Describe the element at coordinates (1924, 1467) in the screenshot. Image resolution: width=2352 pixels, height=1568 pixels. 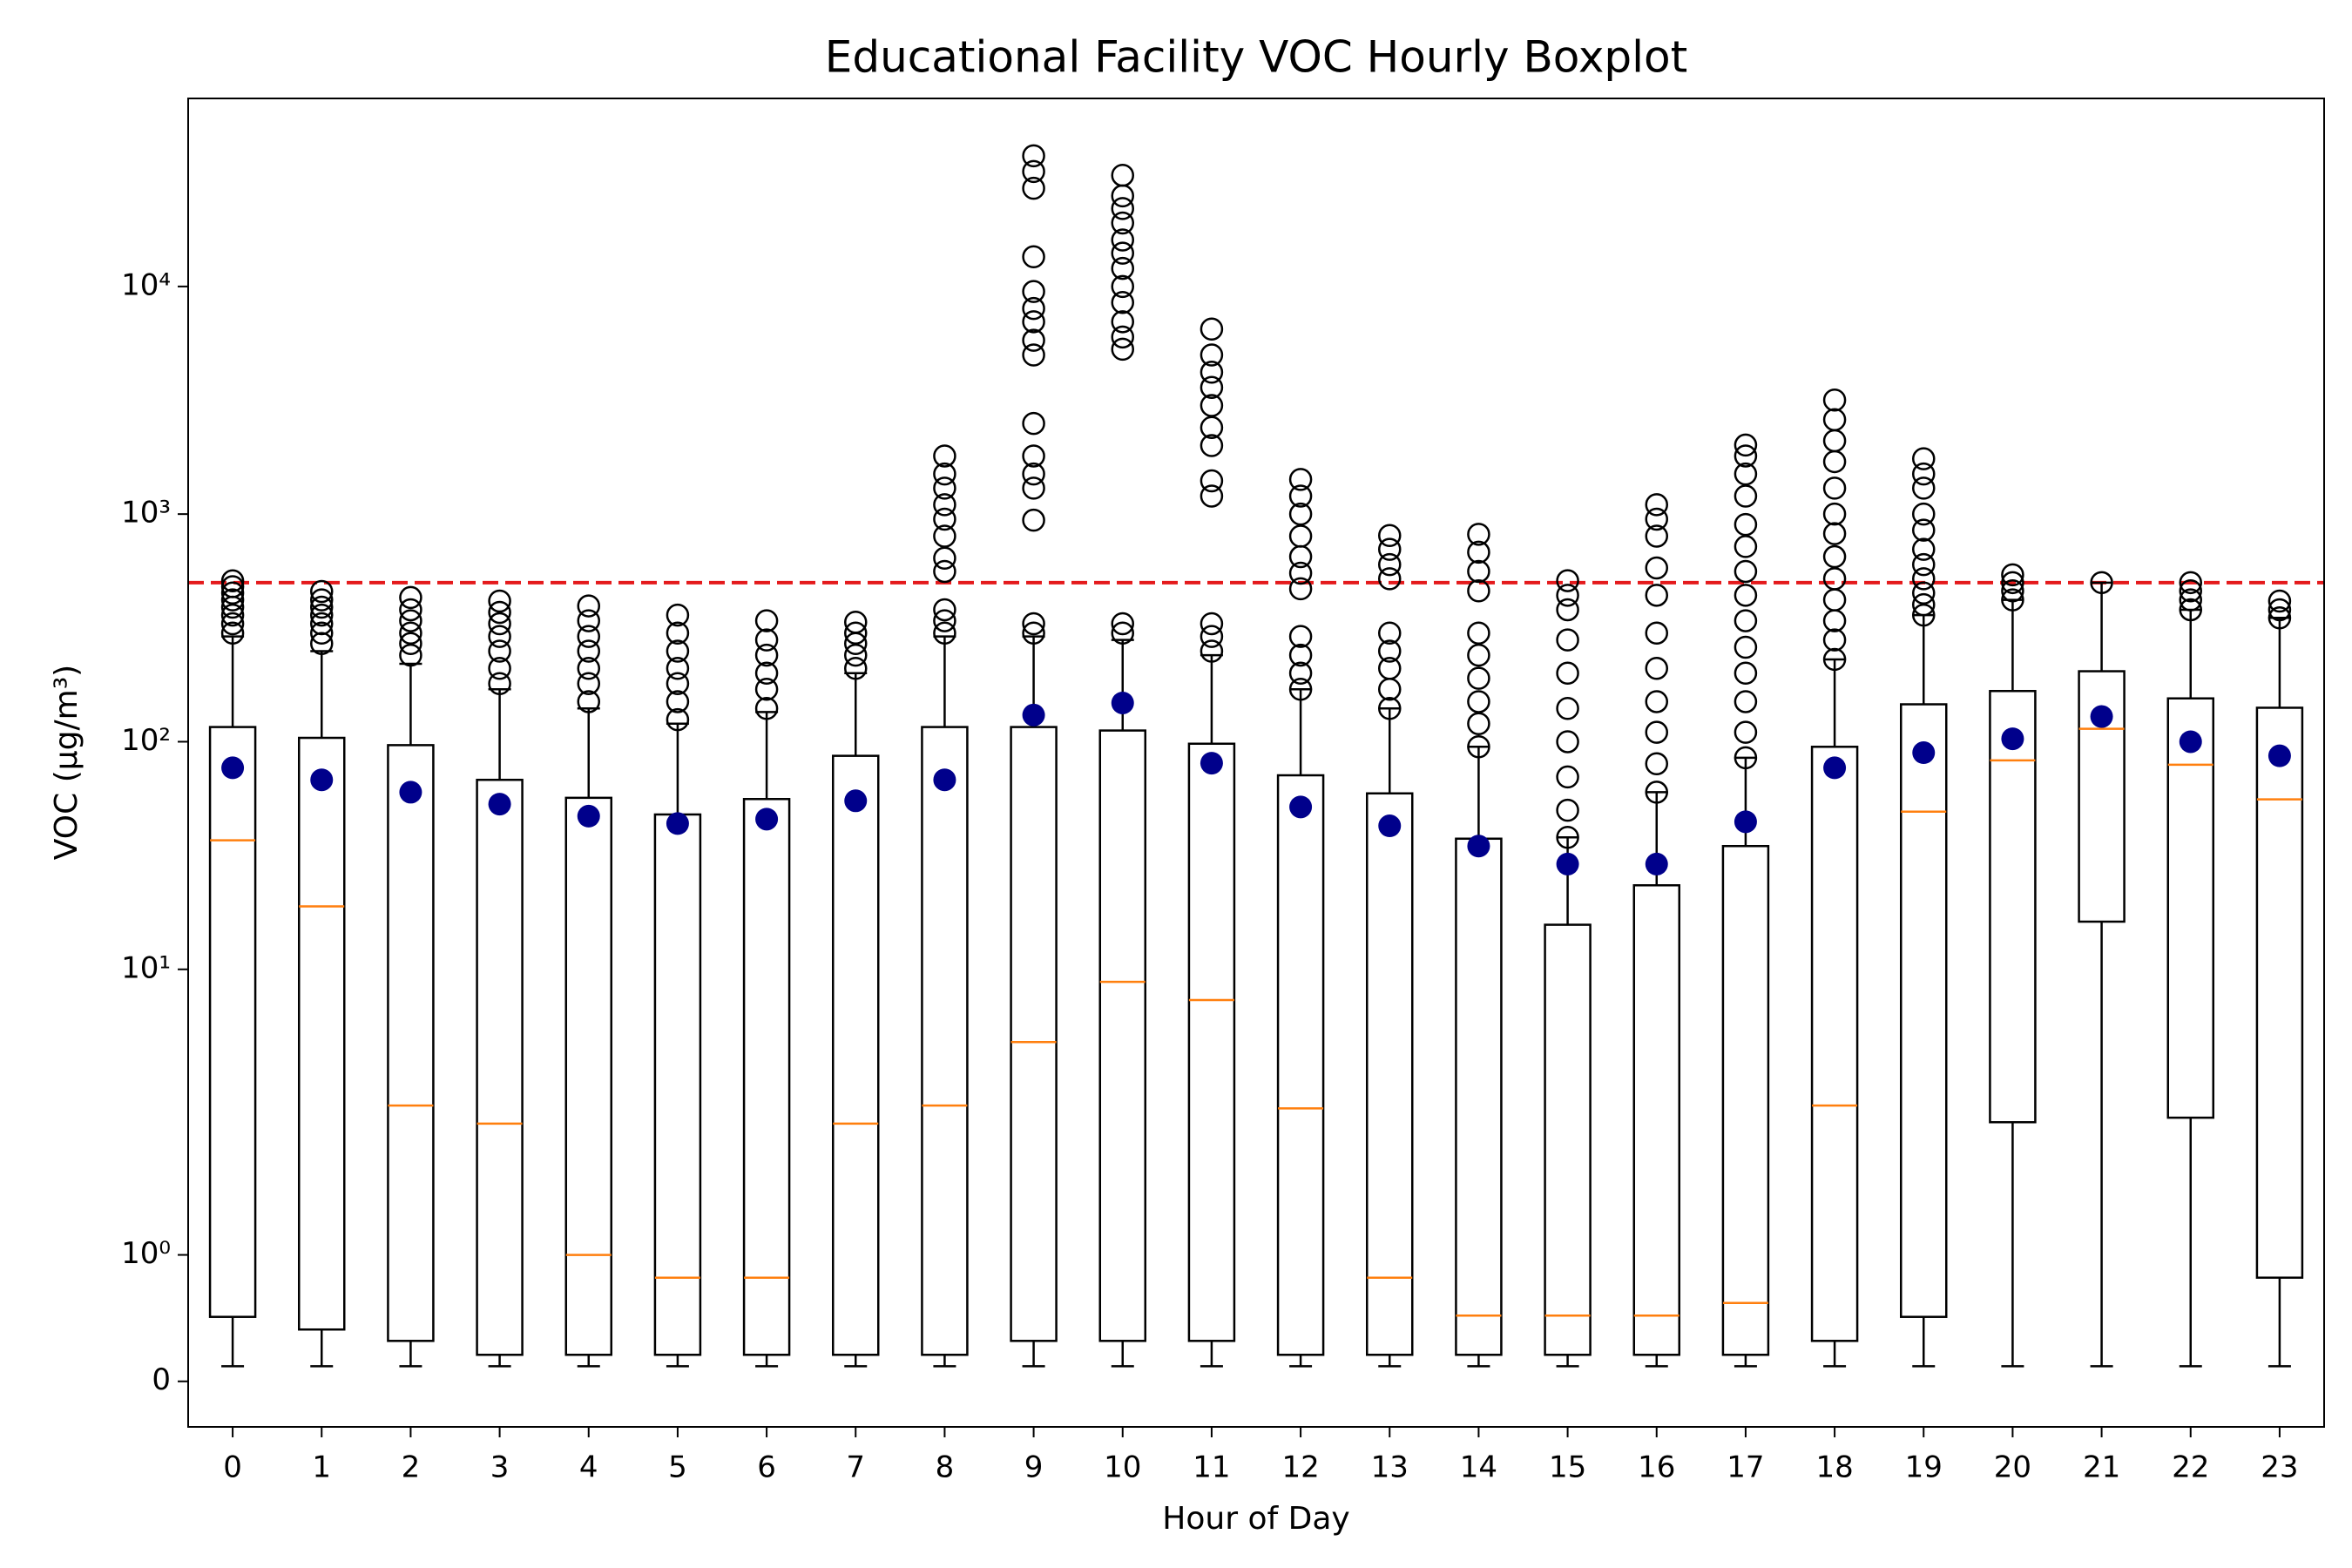
I see `x-tick-label: 19` at that location.